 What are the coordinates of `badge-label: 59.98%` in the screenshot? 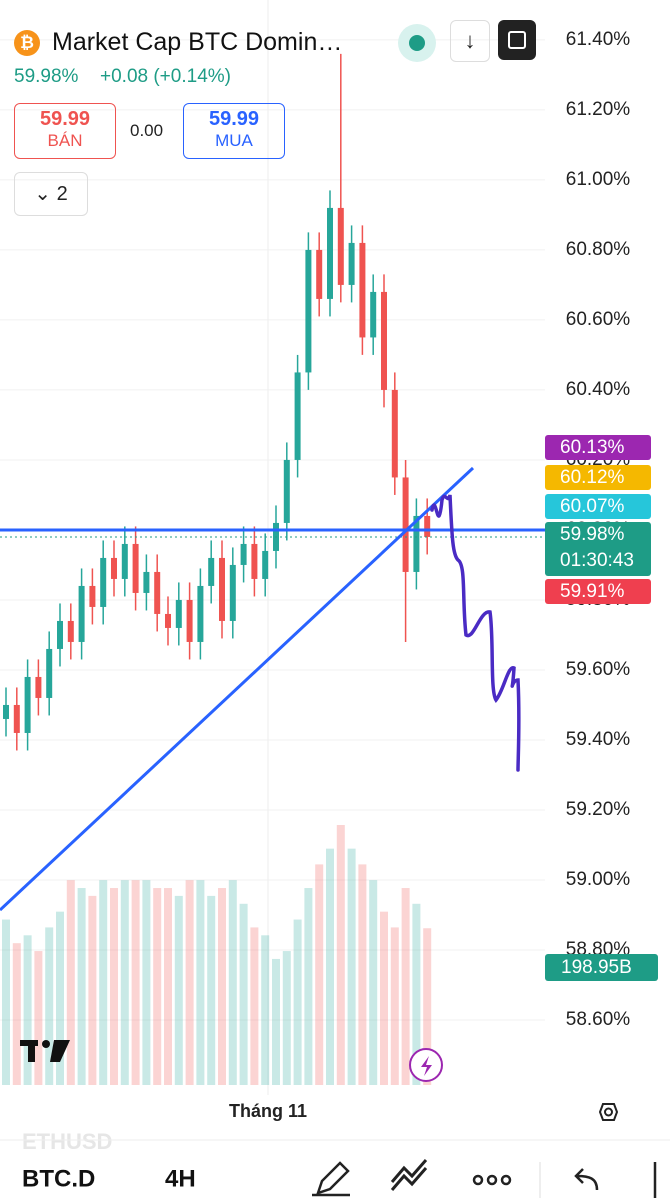 It's located at (592, 534).